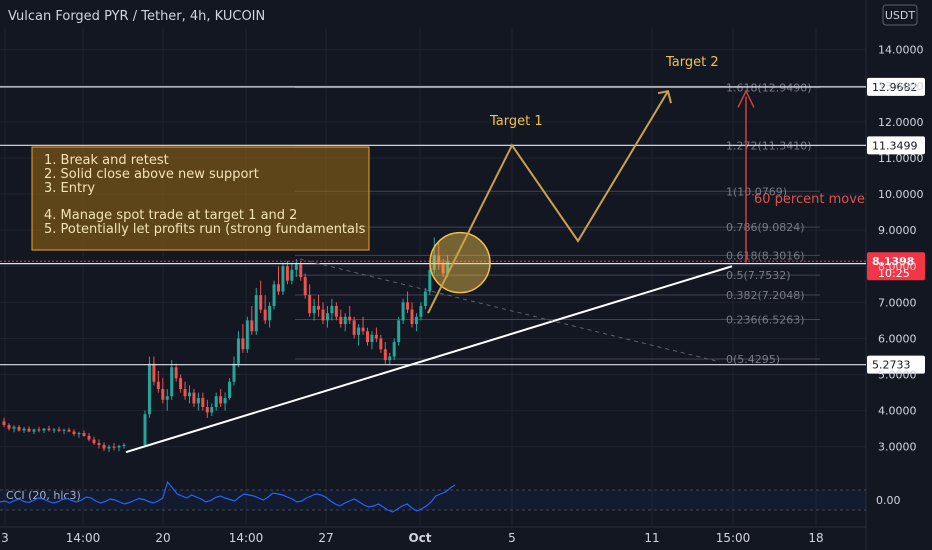 The height and width of the screenshot is (550, 932). Describe the element at coordinates (900, 15) in the screenshot. I see `currency-badge` at that location.